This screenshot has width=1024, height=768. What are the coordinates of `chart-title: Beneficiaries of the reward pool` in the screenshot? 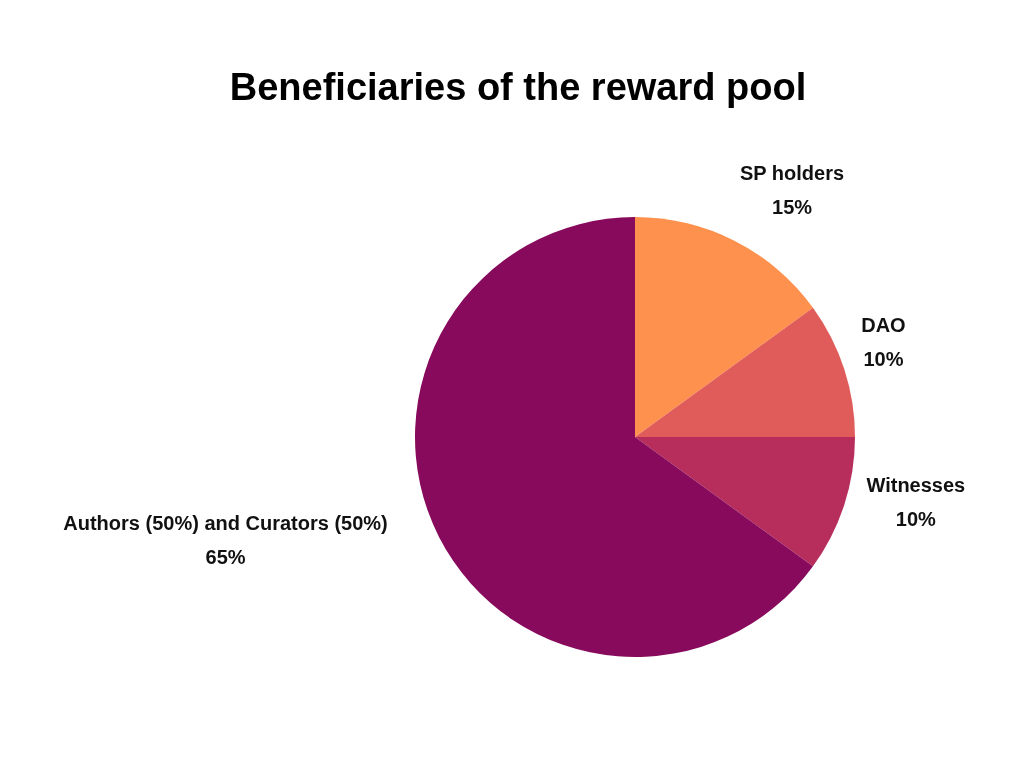 It's located at (518, 87).